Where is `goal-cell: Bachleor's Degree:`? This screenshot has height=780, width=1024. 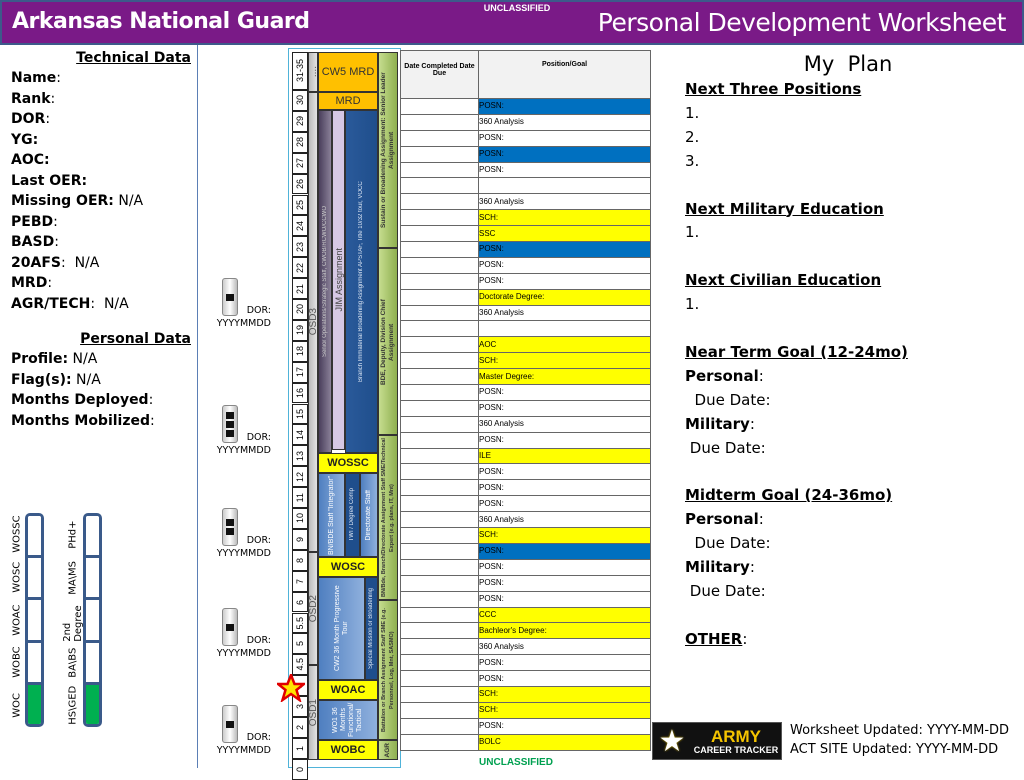 goal-cell: Bachleor's Degree: is located at coordinates (564, 631).